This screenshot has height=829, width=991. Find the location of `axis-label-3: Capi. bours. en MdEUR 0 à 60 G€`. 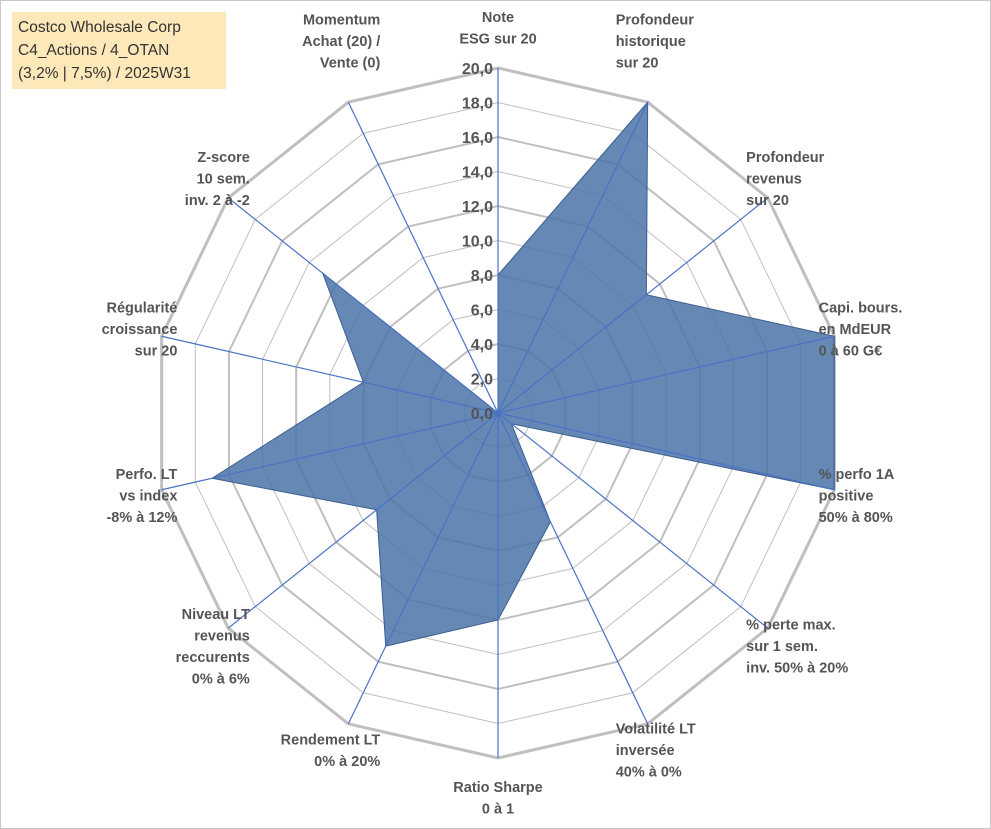

axis-label-3: Capi. bours. en MdEUR 0 à 60 G€ is located at coordinates (861, 329).